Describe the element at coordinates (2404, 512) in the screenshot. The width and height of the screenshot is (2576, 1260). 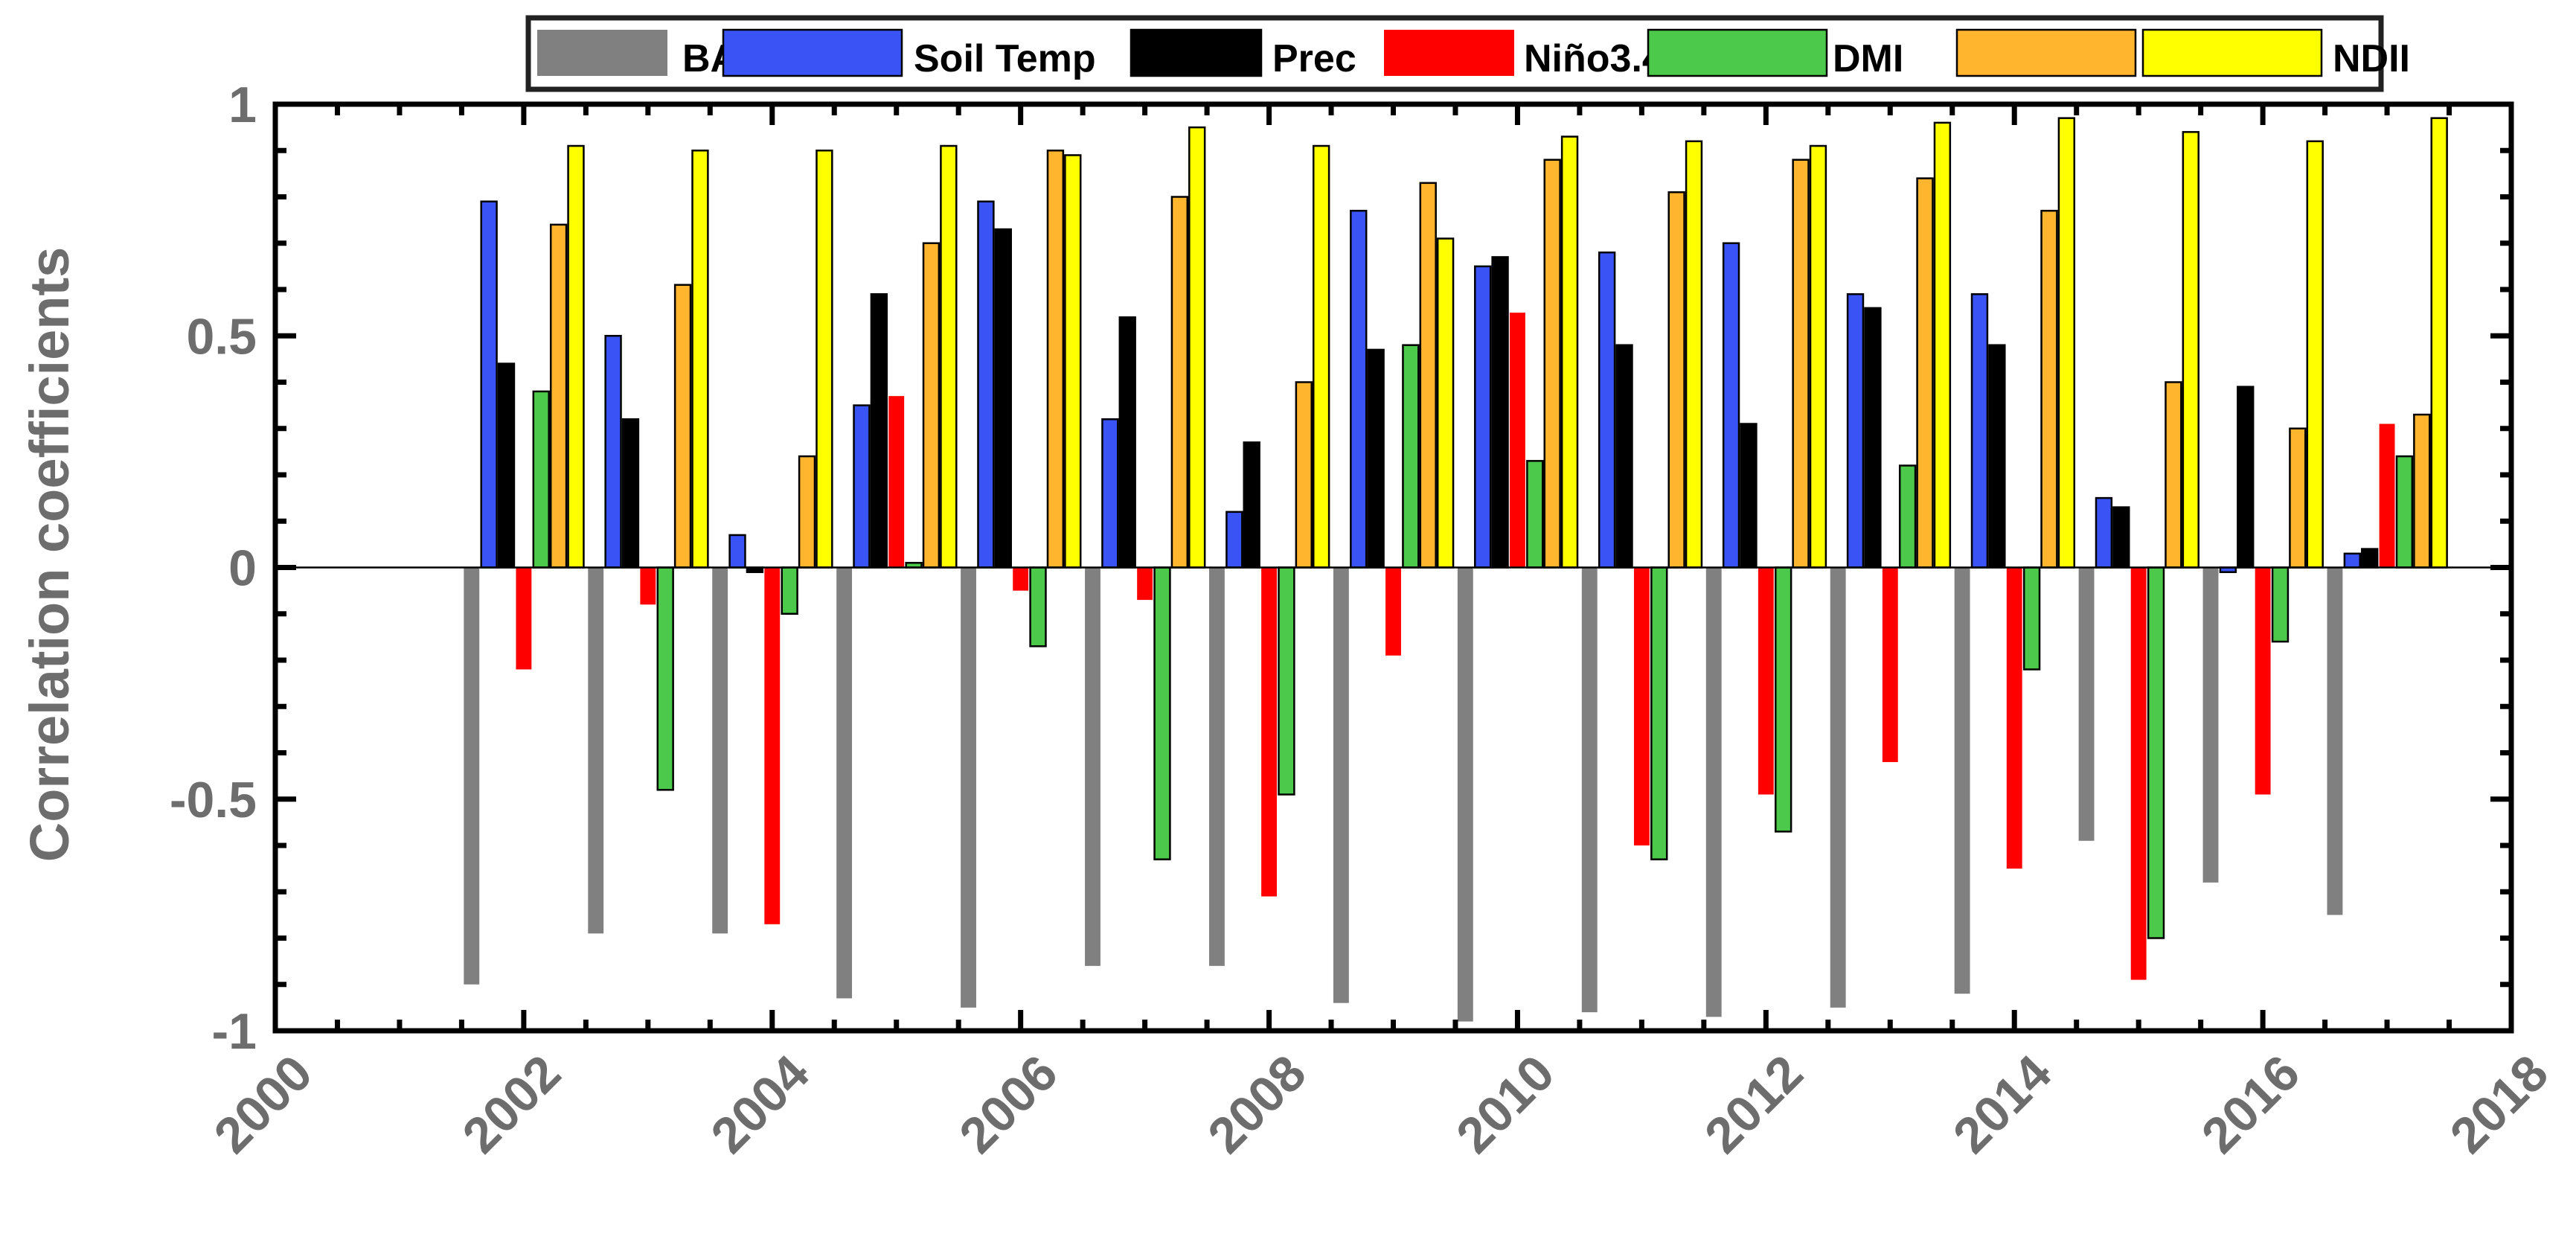
I see `bar-dmi-2017` at that location.